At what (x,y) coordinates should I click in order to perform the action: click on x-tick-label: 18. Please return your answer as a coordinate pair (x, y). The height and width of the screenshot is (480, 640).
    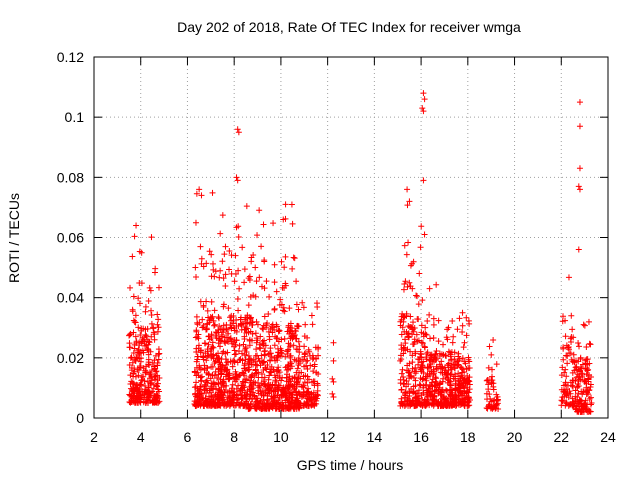
    Looking at the image, I should click on (468, 437).